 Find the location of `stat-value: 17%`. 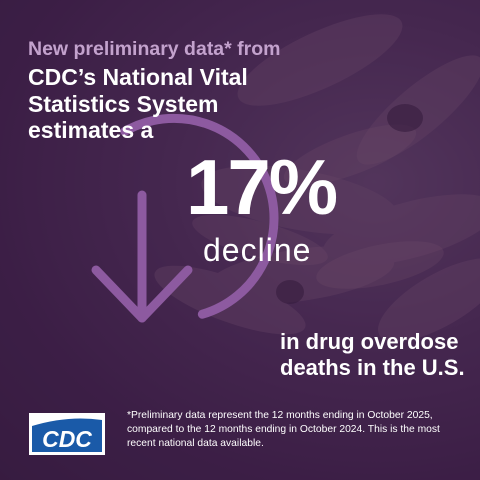

stat-value: 17% is located at coordinates (262, 187).